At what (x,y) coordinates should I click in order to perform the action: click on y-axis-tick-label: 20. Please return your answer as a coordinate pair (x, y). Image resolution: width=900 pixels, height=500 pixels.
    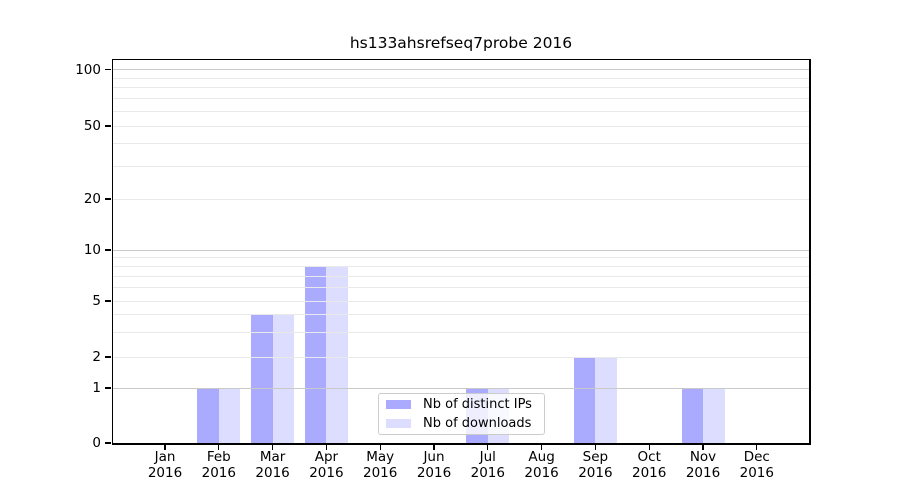
    Looking at the image, I should click on (92, 199).